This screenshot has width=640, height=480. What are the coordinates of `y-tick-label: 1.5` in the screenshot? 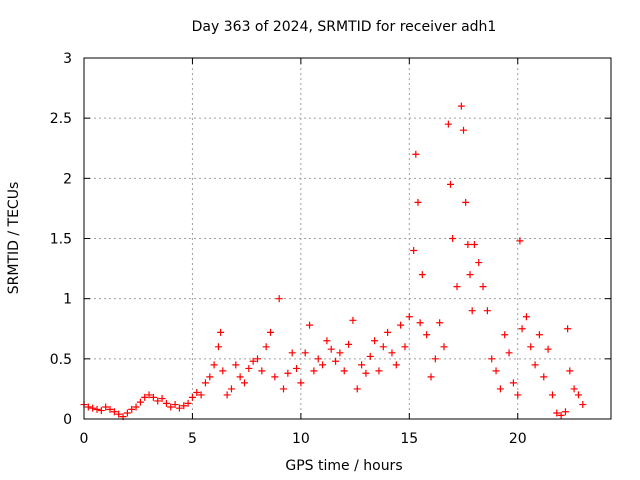 It's located at (61, 240).